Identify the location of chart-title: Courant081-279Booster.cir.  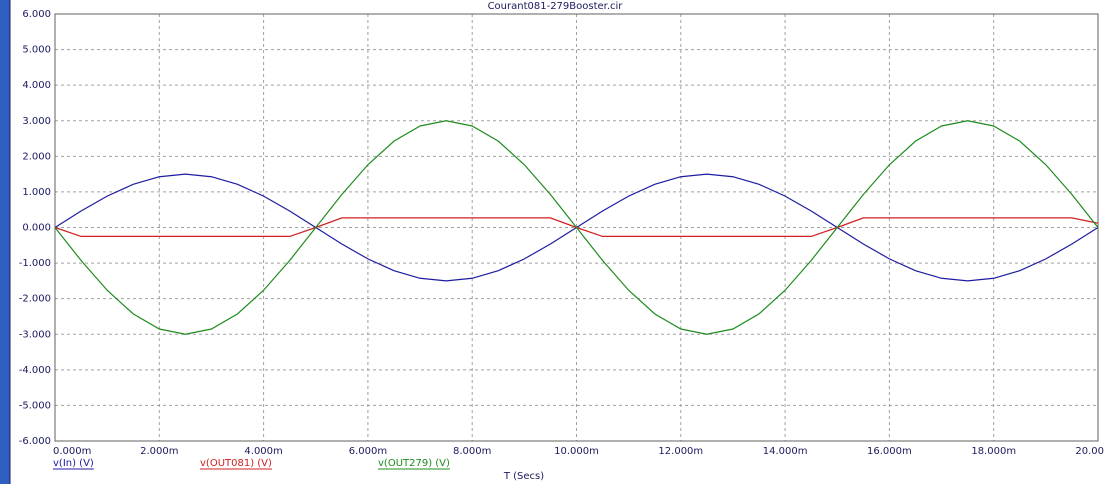
(556, 6).